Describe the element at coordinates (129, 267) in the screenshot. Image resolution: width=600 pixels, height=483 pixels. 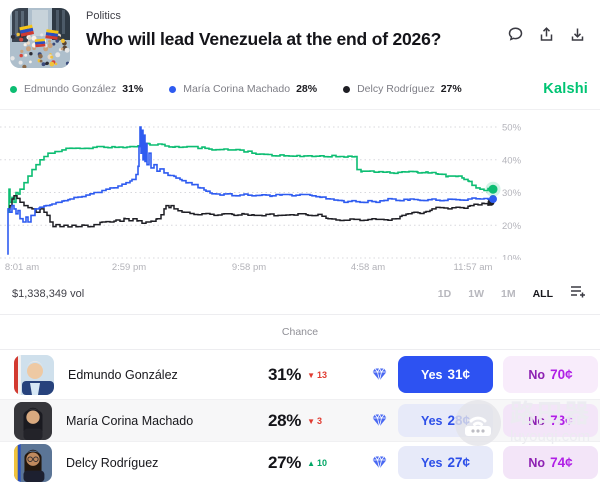
I see `x-tick-label: 2:59 pm` at that location.